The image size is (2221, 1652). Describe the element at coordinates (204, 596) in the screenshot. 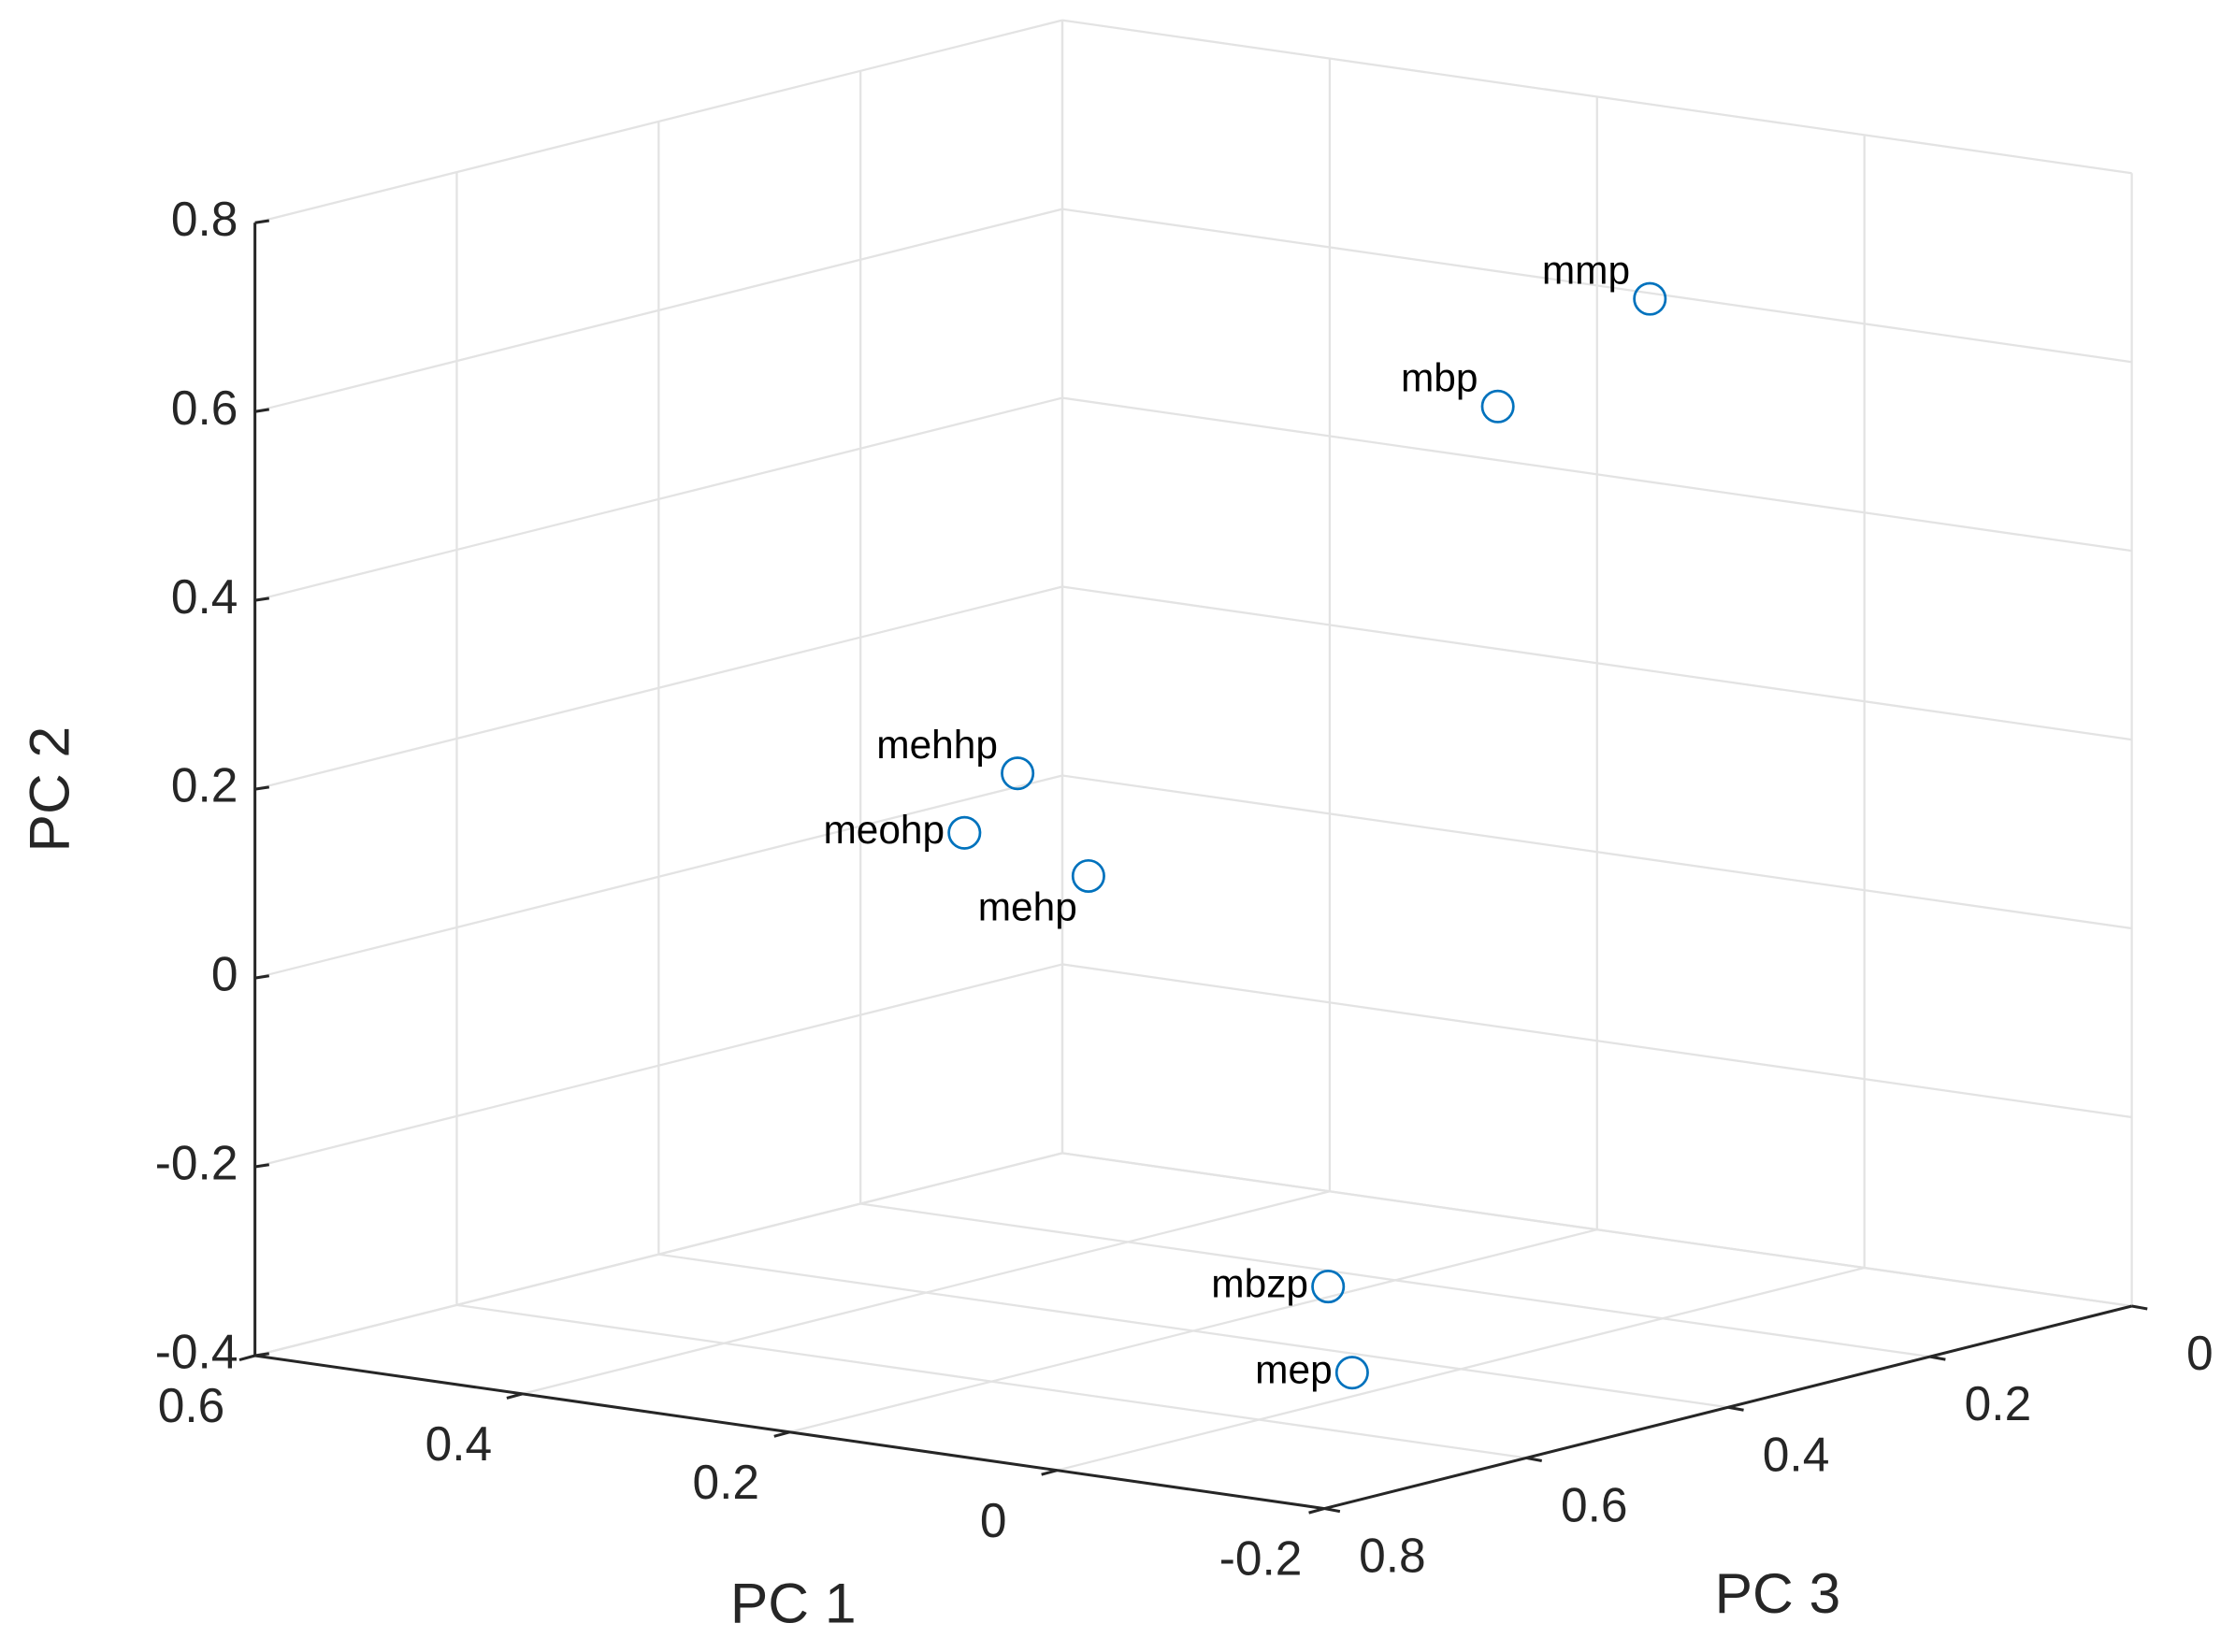

I see `y-tick-label: 0.4` at that location.